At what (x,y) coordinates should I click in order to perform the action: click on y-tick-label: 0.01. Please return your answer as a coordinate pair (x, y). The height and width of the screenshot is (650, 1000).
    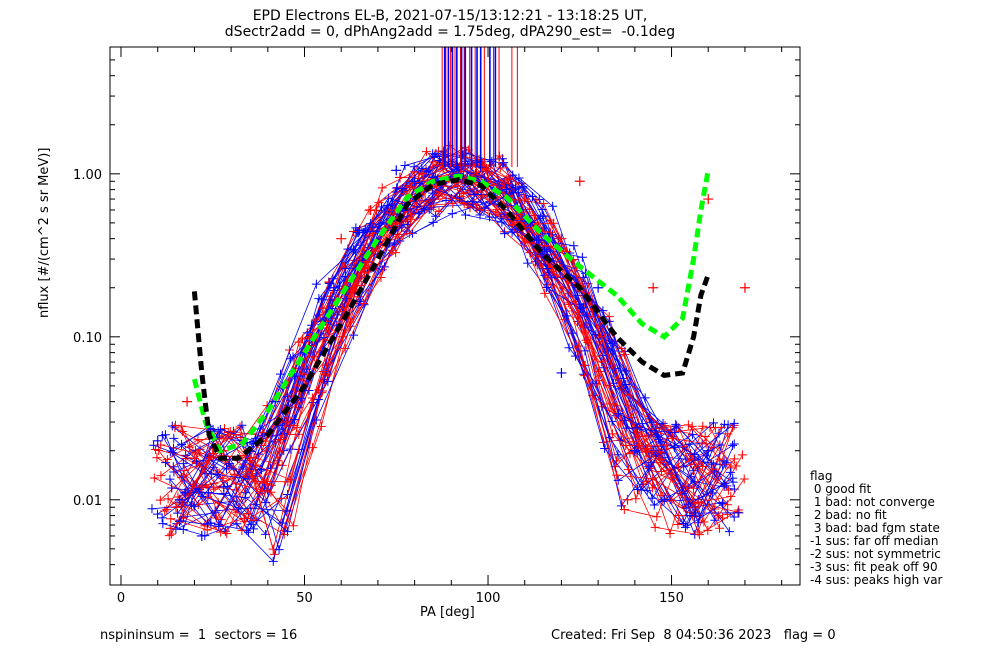
    Looking at the image, I should click on (87, 501).